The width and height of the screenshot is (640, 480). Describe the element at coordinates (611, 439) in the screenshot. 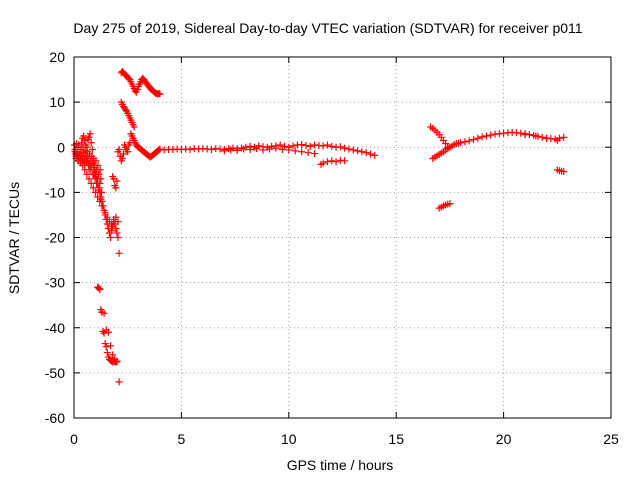

I see `x-tick-label: 25` at that location.